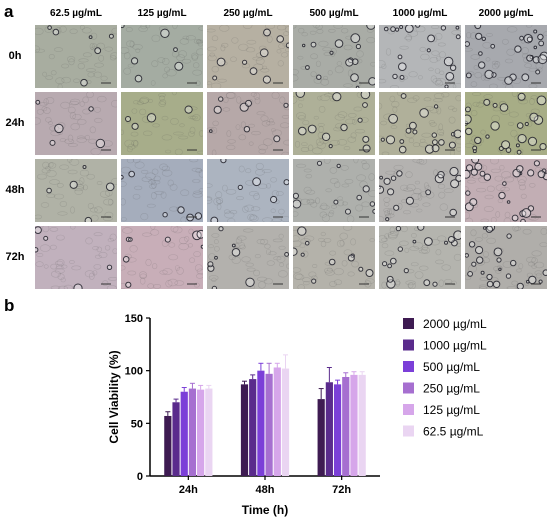 This screenshot has width=550, height=525. What do you see at coordinates (15, 257) in the screenshot?
I see `timepoint-label: 72h` at bounding box center [15, 257].